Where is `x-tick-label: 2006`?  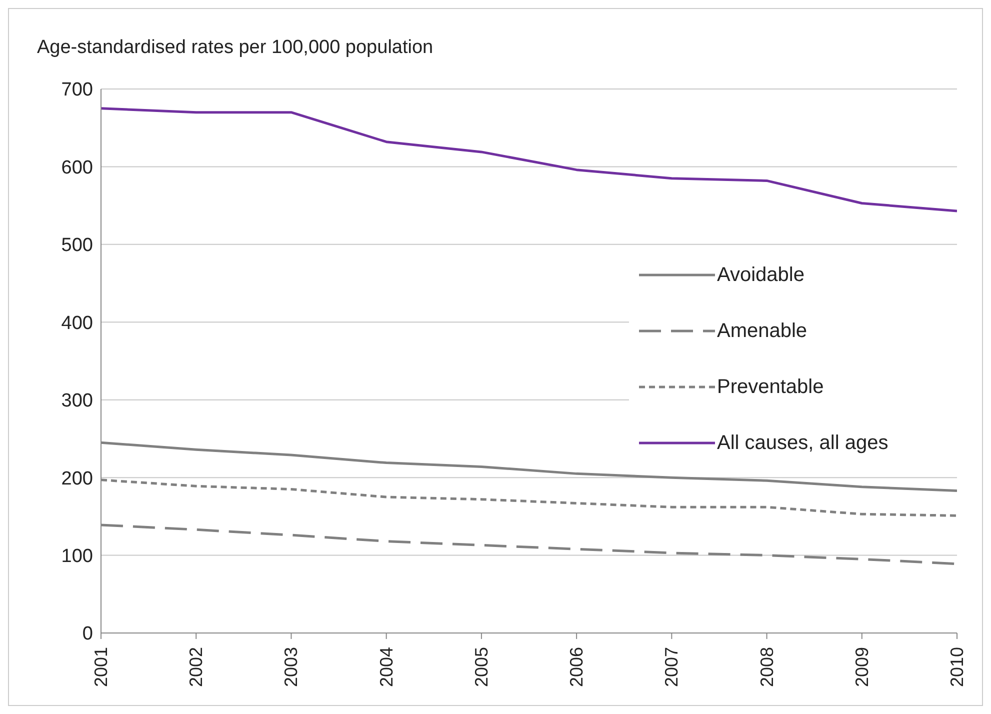 x-tick-label: 2006 is located at coordinates (576, 667).